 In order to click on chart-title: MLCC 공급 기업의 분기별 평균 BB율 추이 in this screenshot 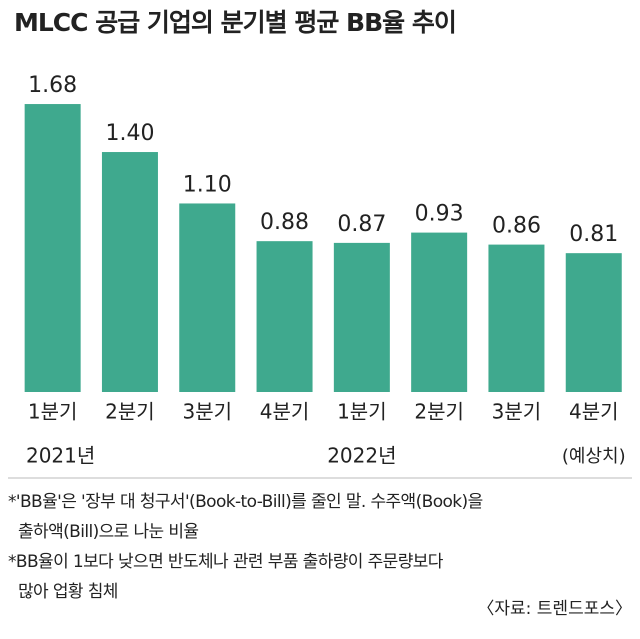, I will do `click(235, 22)`.